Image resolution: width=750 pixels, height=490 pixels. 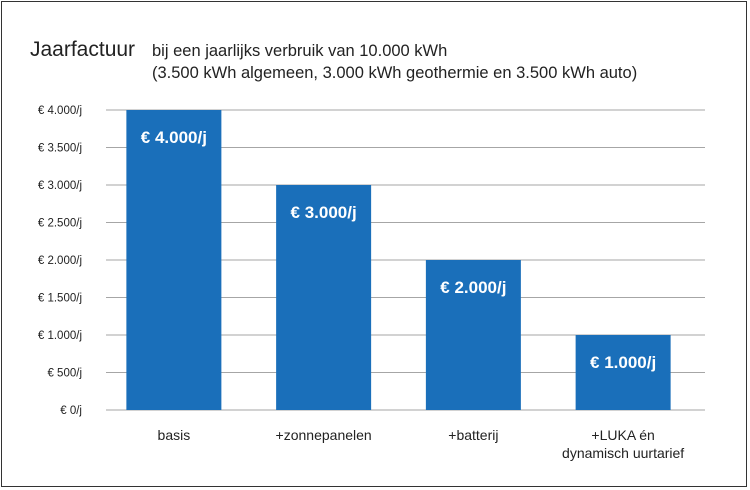 What do you see at coordinates (623, 453) in the screenshot?
I see `category-label: dynamisch uurtarief` at bounding box center [623, 453].